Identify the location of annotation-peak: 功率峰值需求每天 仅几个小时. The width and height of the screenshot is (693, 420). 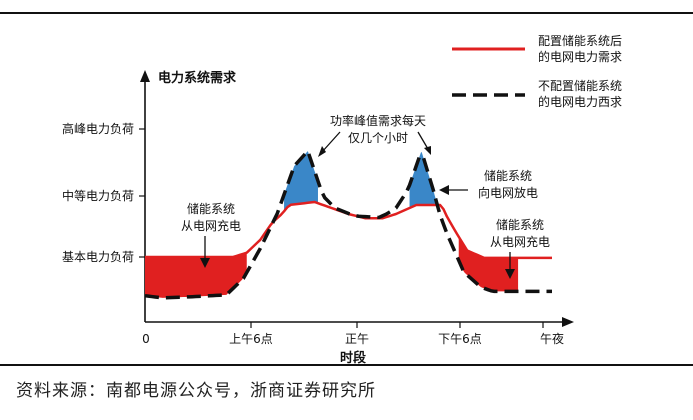
(374, 135).